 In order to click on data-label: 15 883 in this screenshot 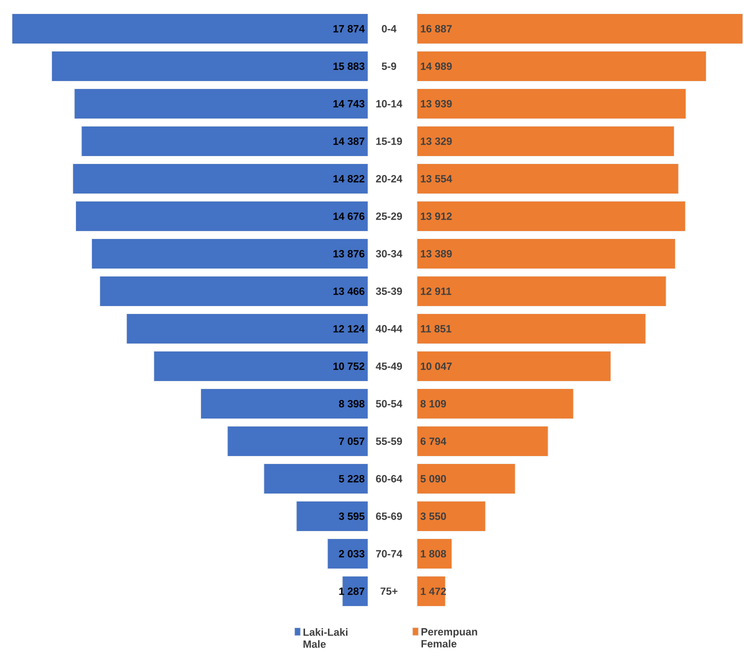, I will do `click(348, 66)`.